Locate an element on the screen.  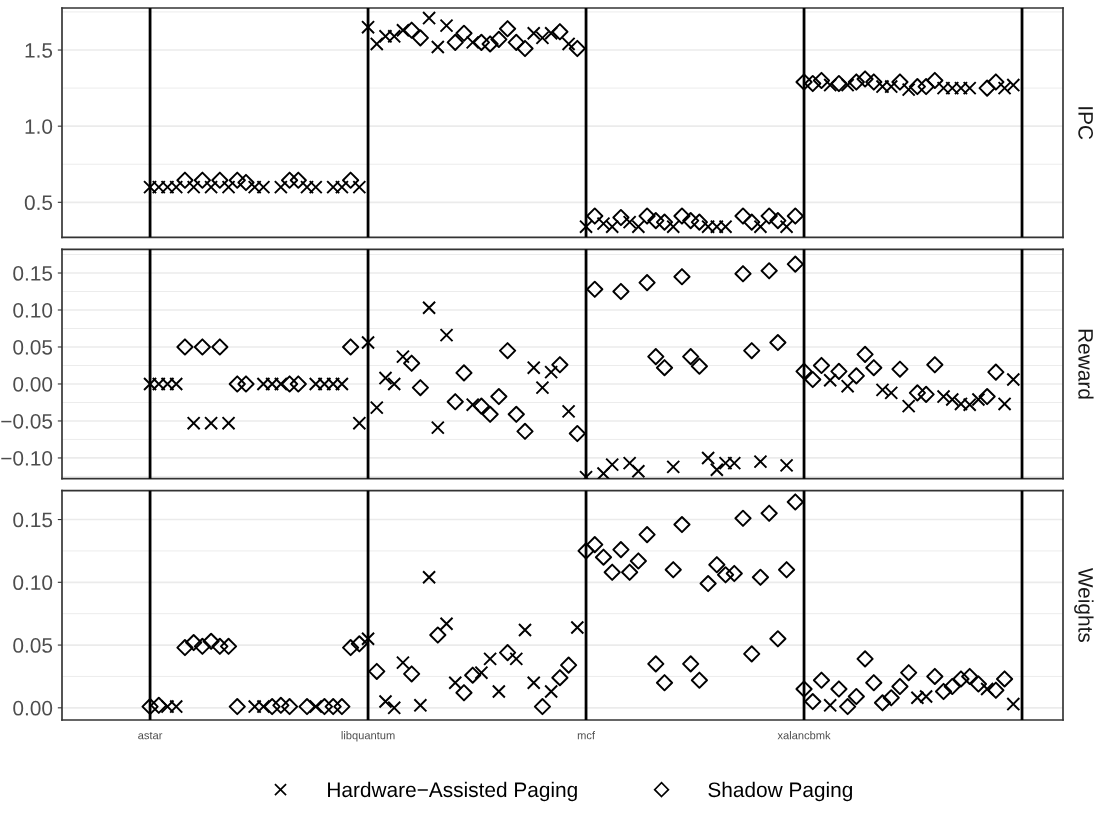
y-tick-label: 1.0 is located at coordinates (39, 126).